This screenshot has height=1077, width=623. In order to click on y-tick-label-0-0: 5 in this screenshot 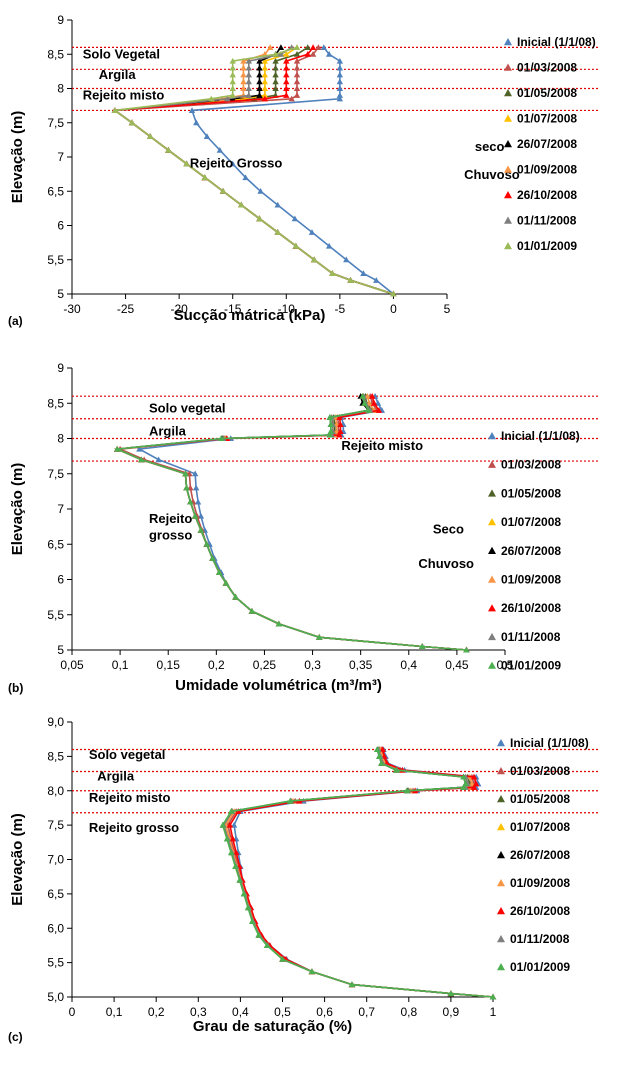, I will do `click(60, 294)`.